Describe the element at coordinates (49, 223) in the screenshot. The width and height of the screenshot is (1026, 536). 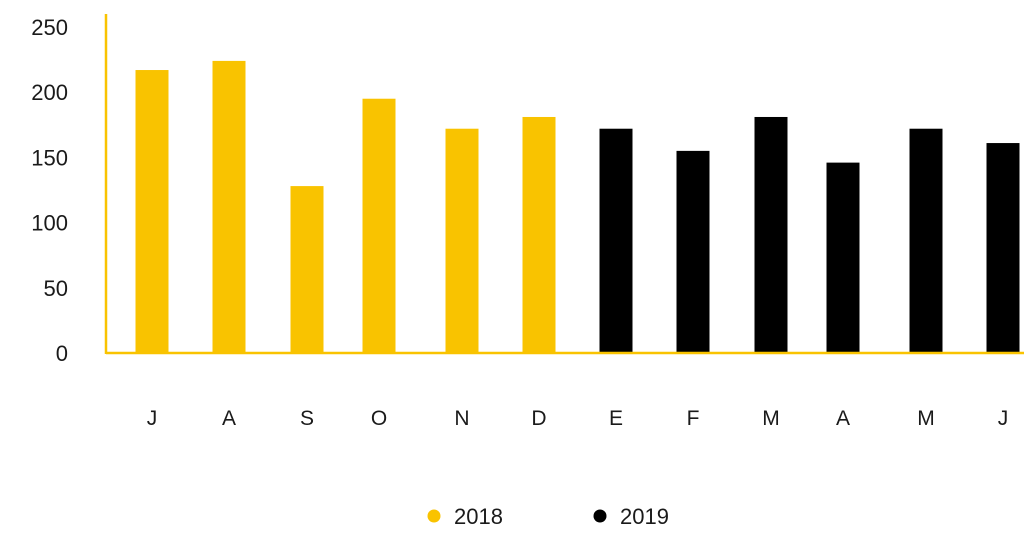
I see `y-tick-label: 100` at that location.